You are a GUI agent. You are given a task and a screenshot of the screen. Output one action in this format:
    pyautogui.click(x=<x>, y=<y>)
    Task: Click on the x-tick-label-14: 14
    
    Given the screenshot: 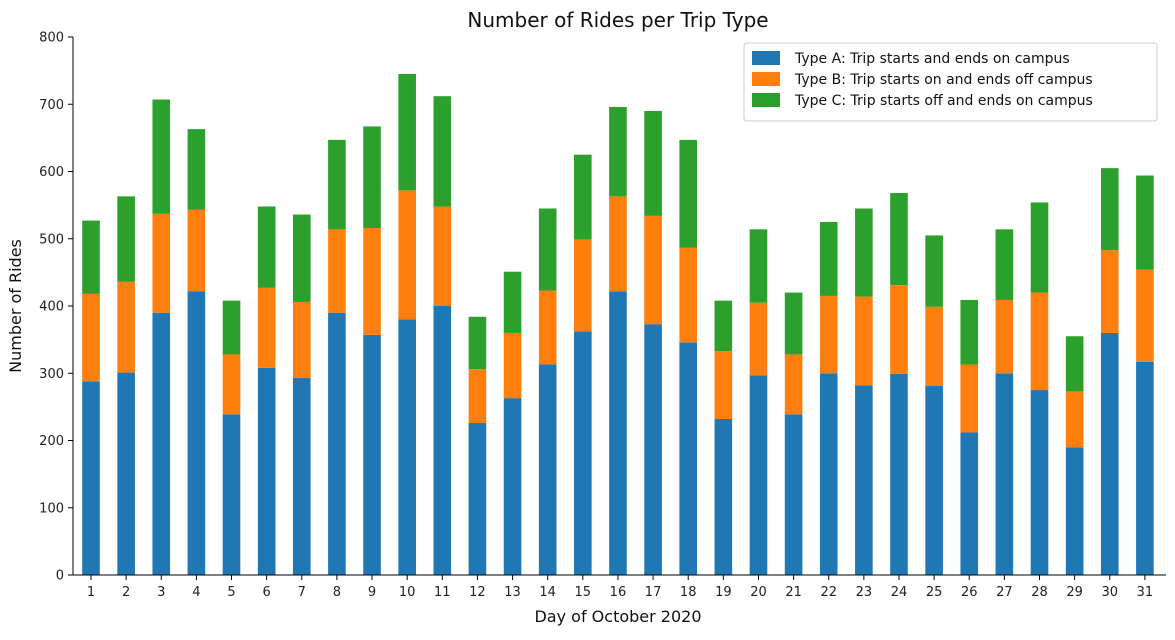 What is the action you would take?
    pyautogui.click(x=547, y=592)
    